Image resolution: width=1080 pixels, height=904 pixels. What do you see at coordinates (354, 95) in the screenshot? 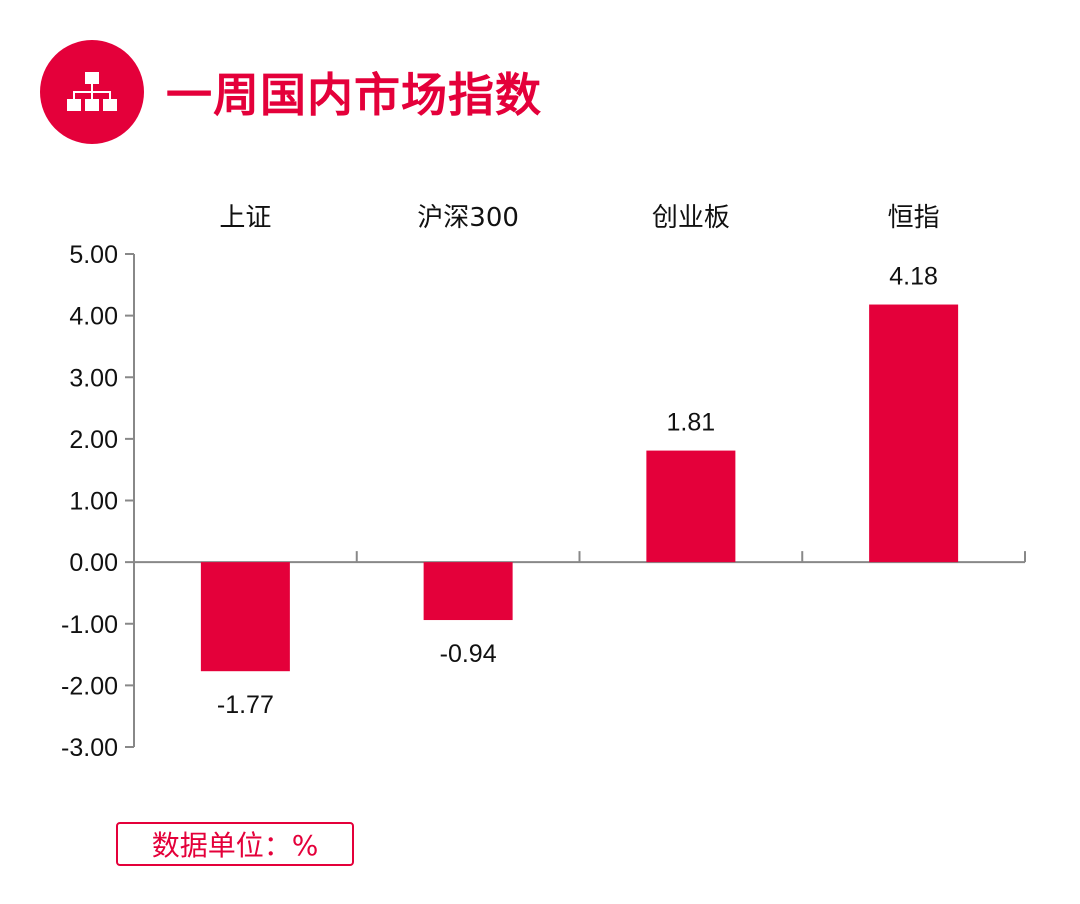
I see `page-title: 一周国内市场指数` at bounding box center [354, 95].